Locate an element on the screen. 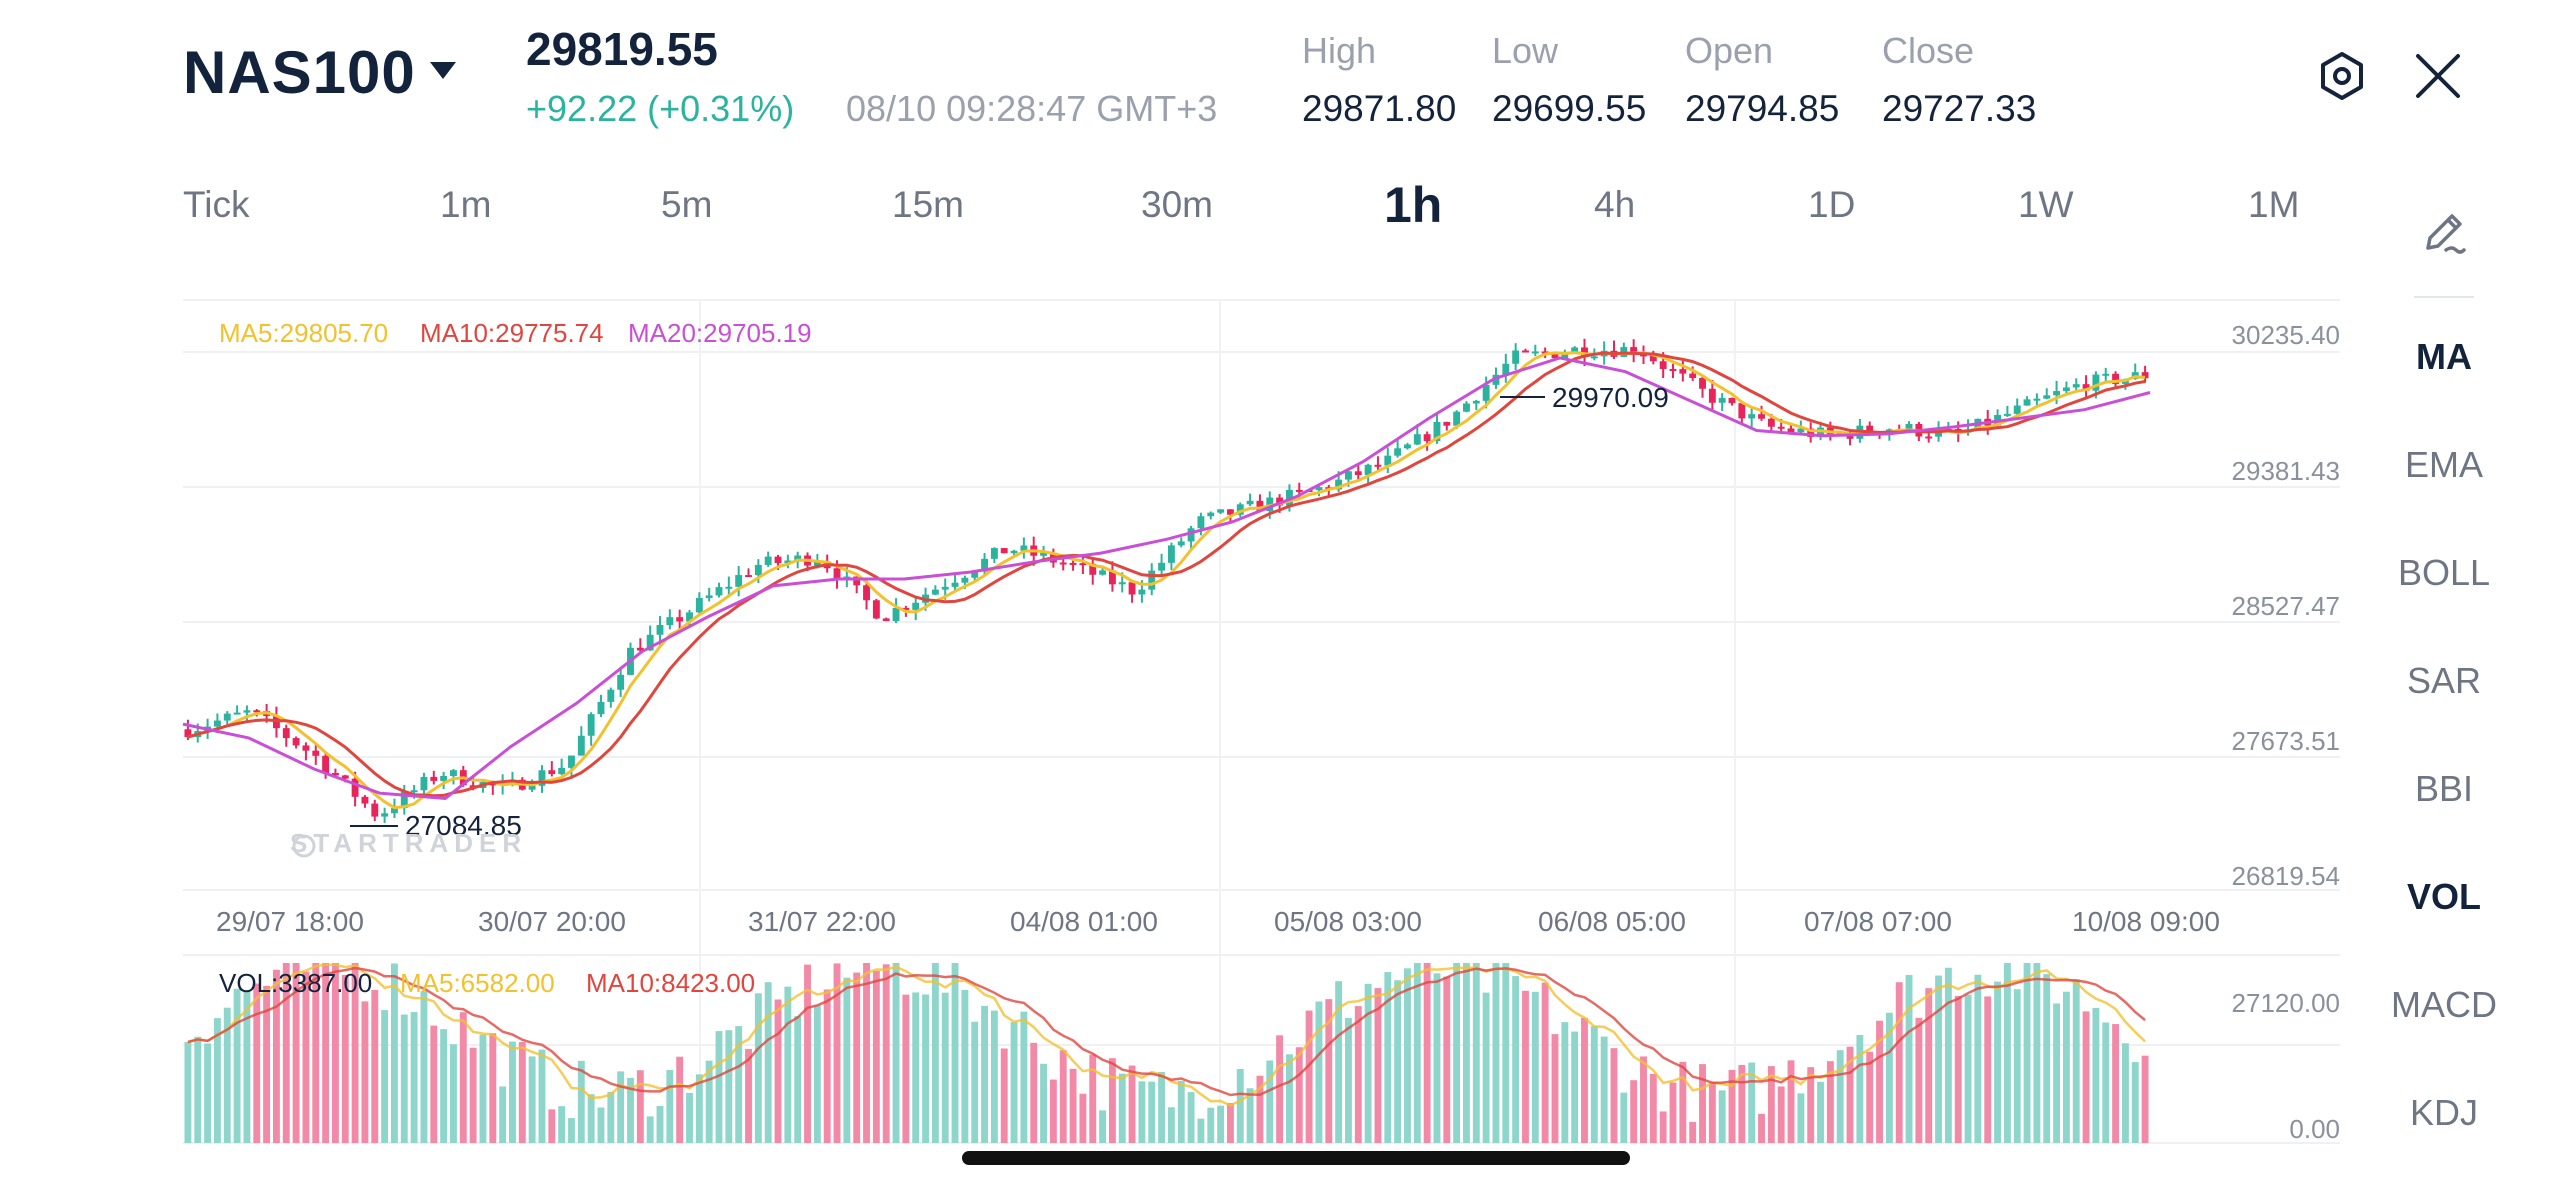  side-divider is located at coordinates (2444, 297).